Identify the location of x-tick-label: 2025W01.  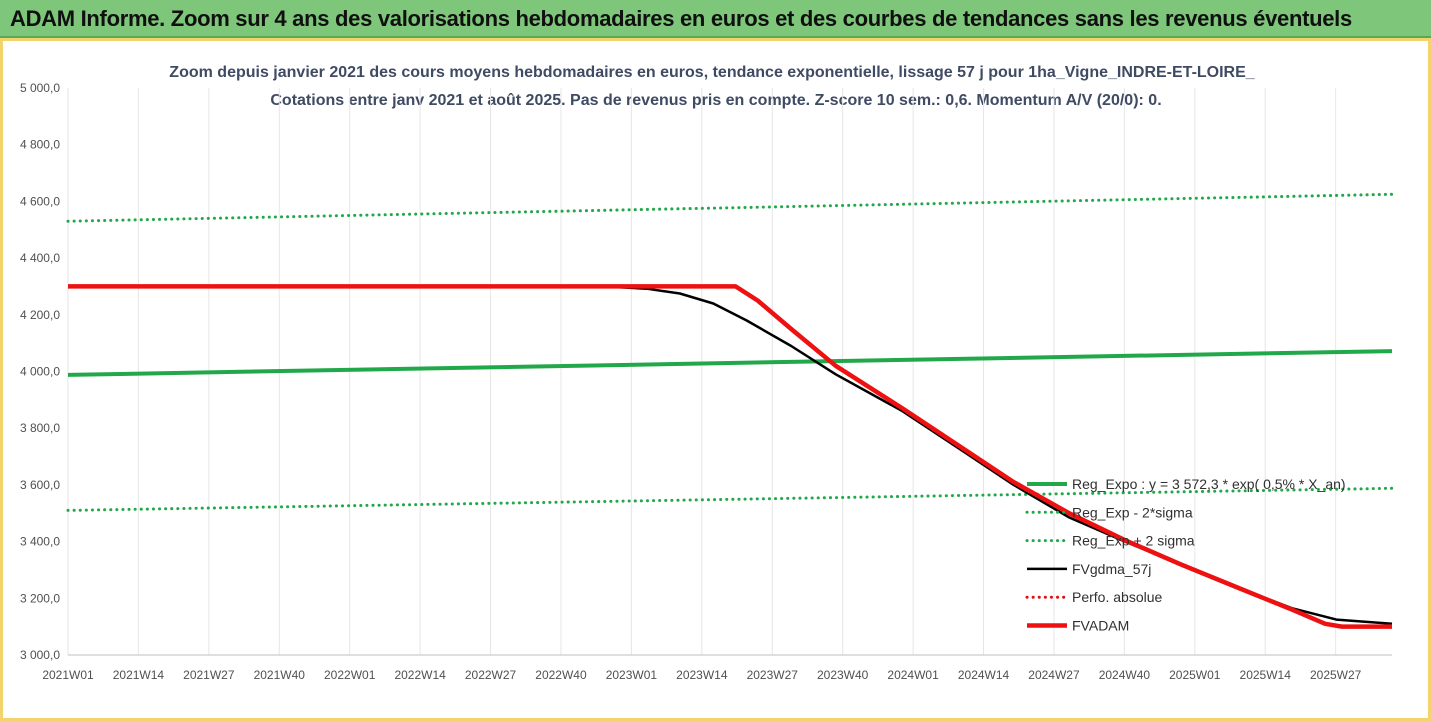
(1195, 675).